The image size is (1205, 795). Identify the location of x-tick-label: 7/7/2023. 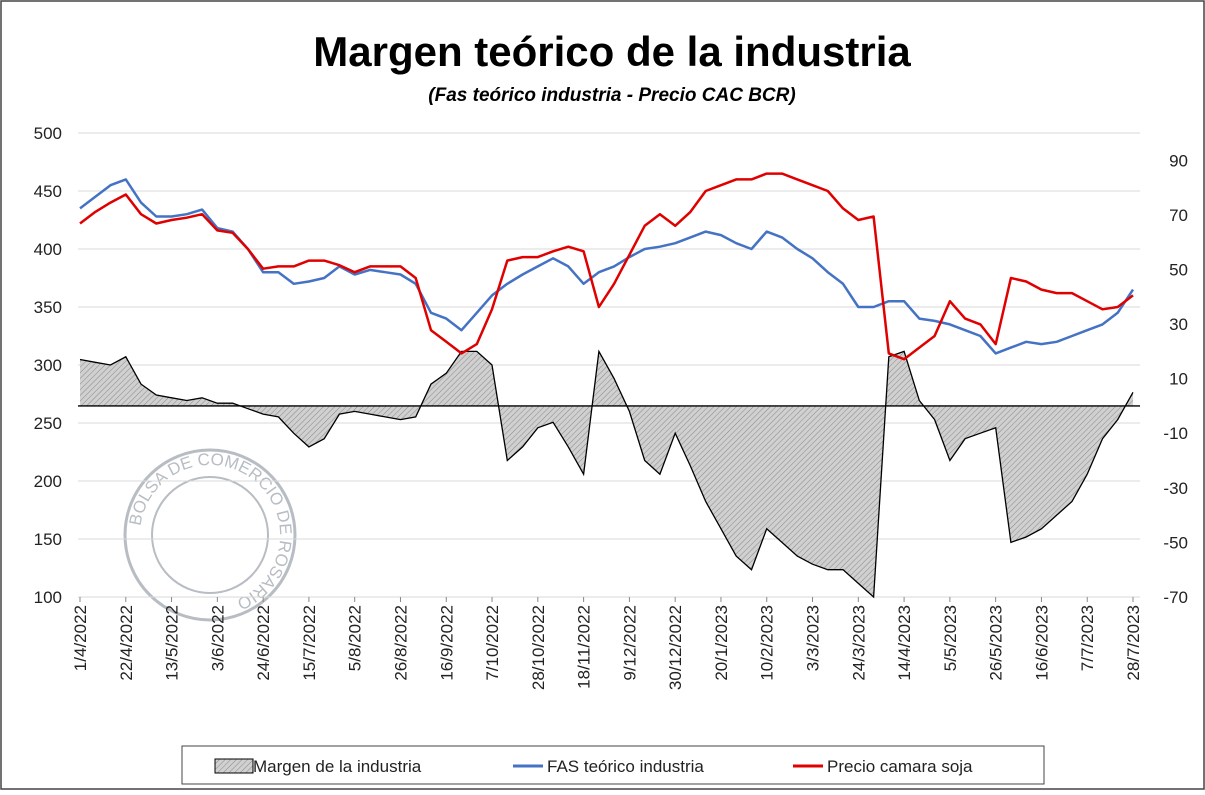
(1087, 638).